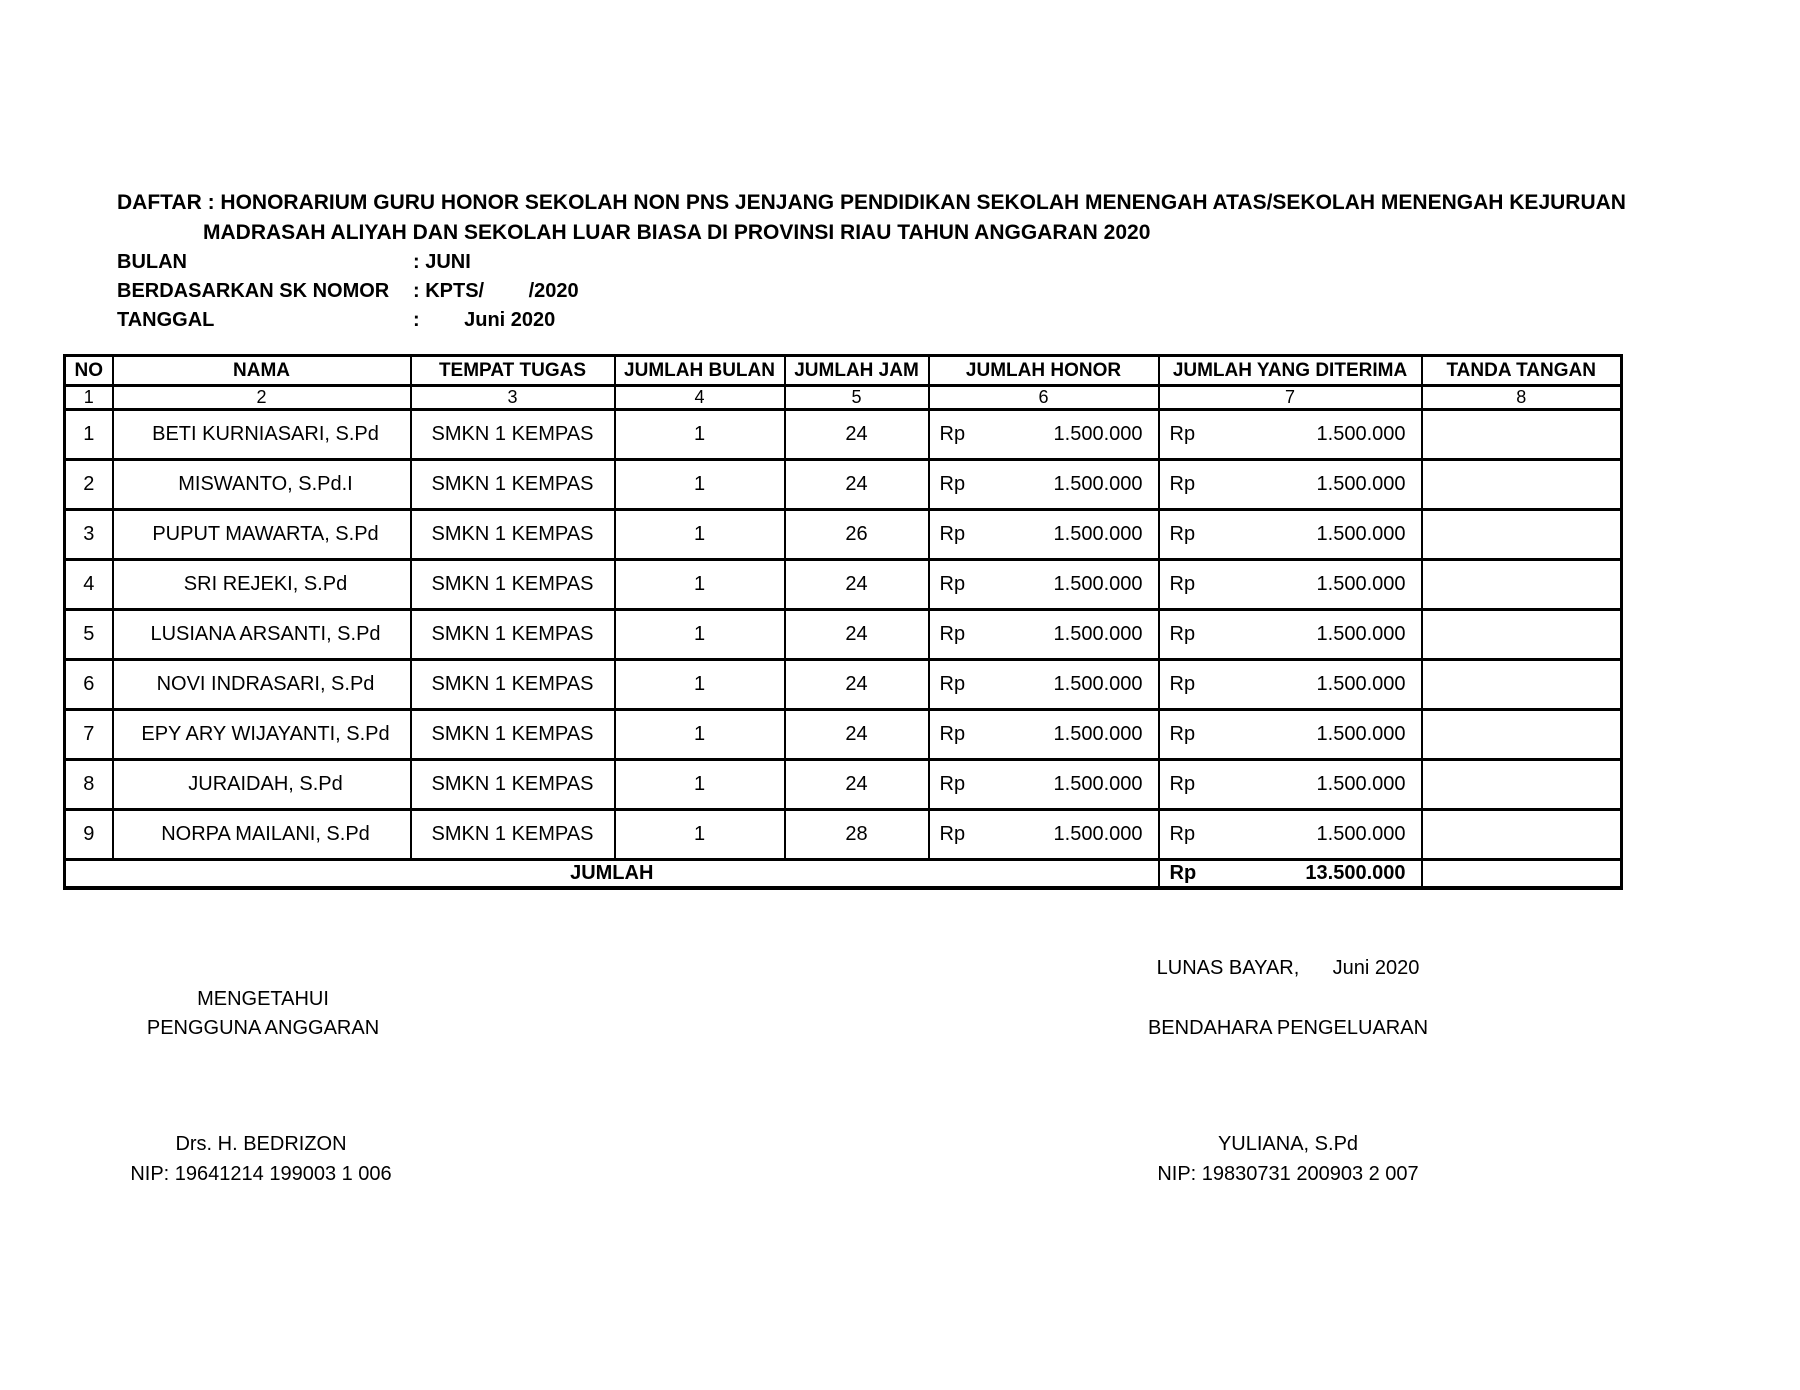 This screenshot has width=1800, height=1390. Describe the element at coordinates (261, 1144) in the screenshot. I see `approver-name: Drs. H. BEDRIZON` at that location.